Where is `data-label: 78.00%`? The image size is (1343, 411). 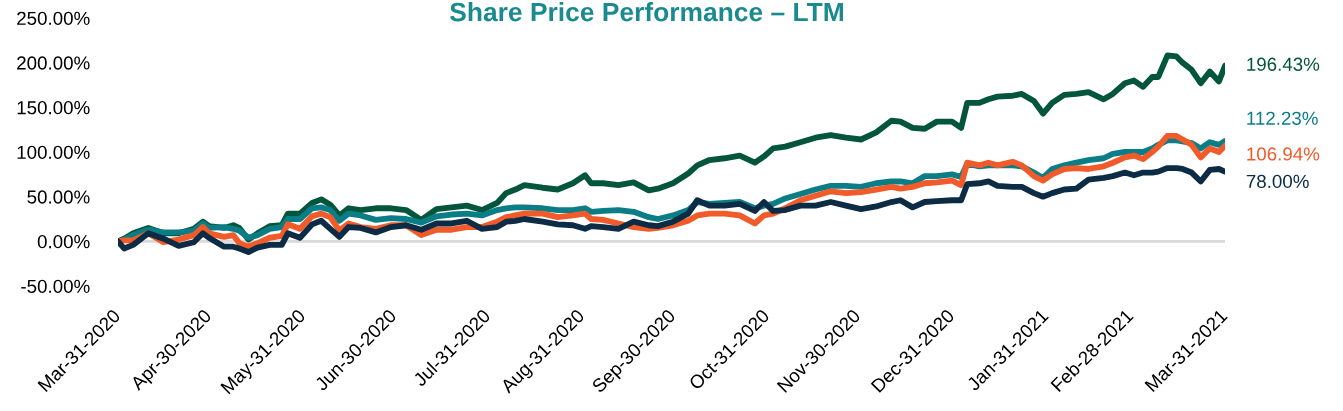 data-label: 78.00% is located at coordinates (1277, 181).